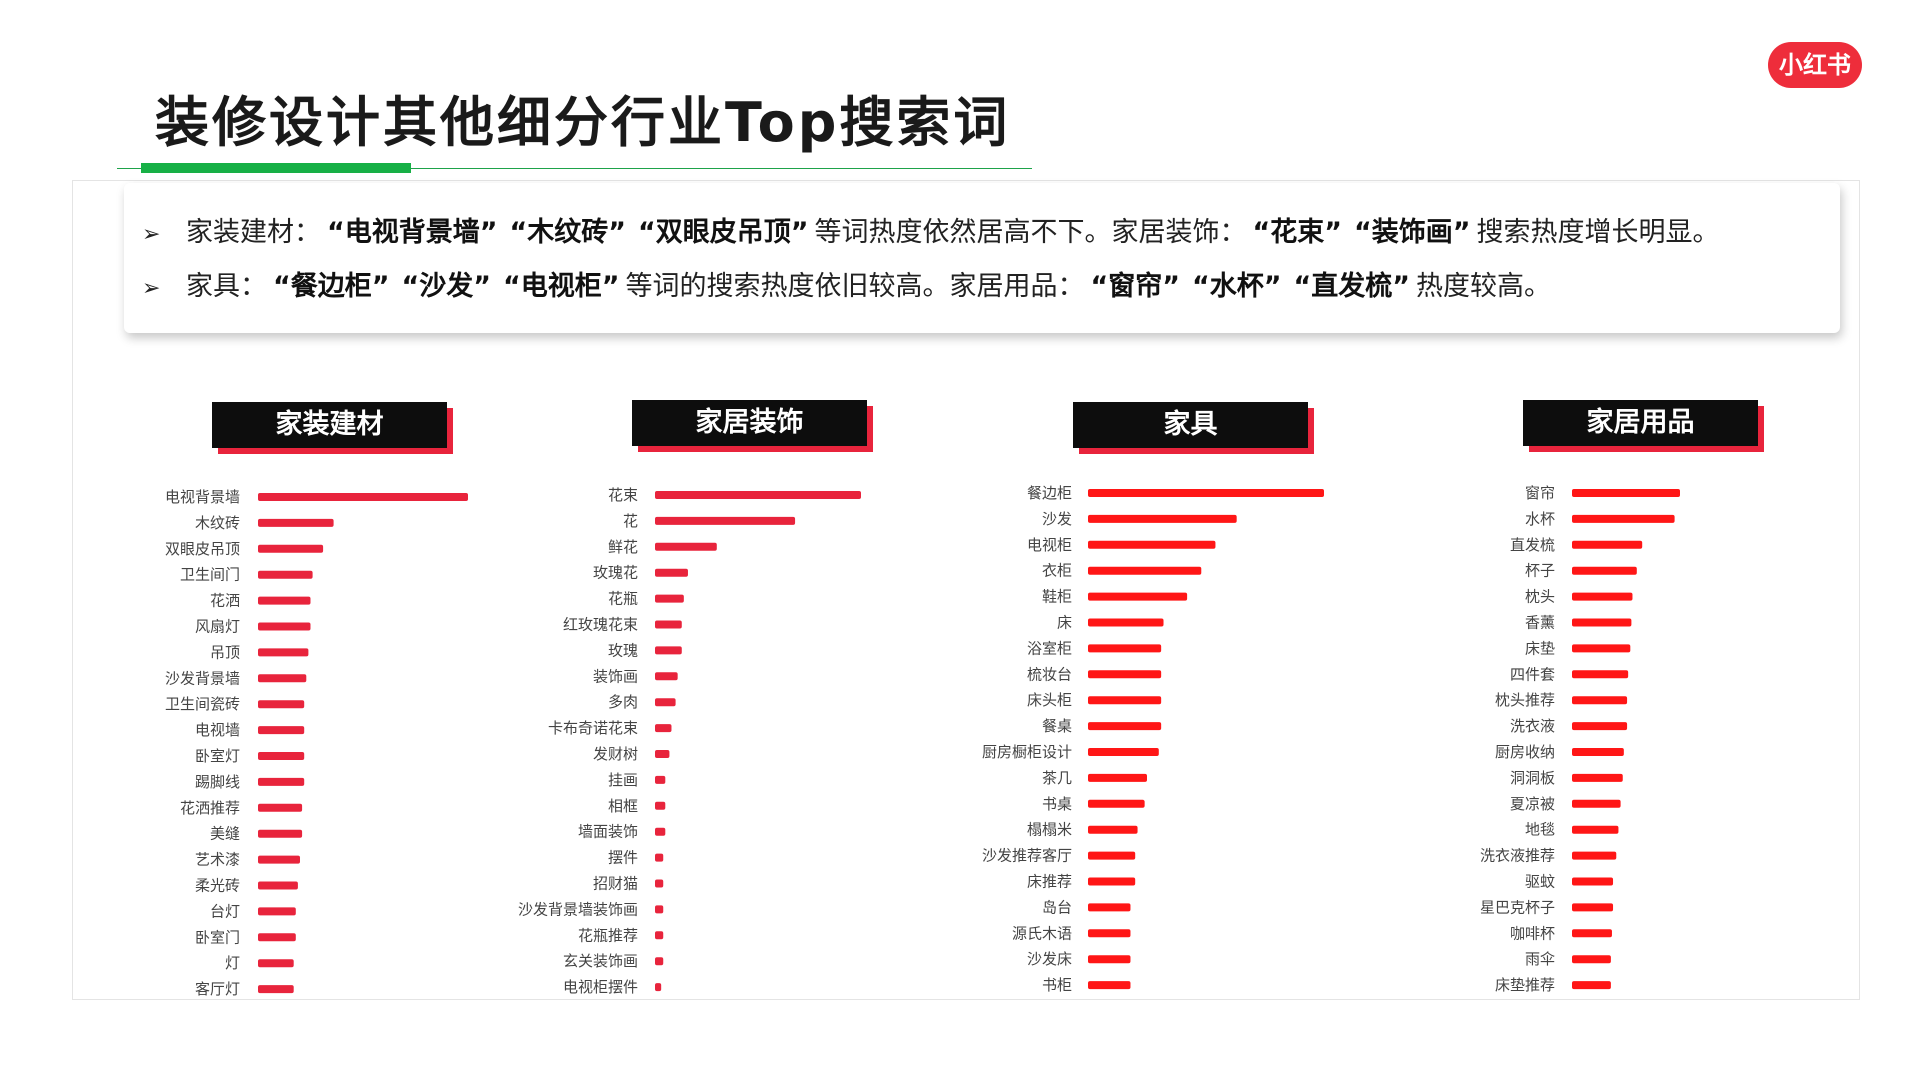 This screenshot has width=1920, height=1080. I want to click on category-label: 书柜, so click(1057, 985).